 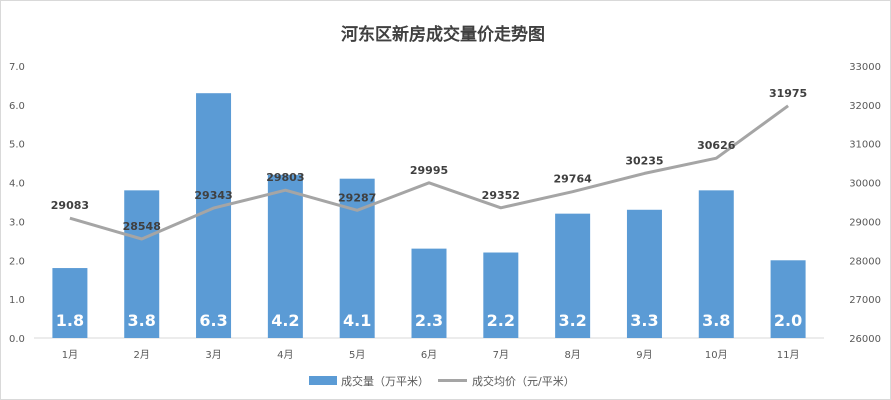 What do you see at coordinates (285, 355) in the screenshot?
I see `x-axis-tick-label: 4月` at bounding box center [285, 355].